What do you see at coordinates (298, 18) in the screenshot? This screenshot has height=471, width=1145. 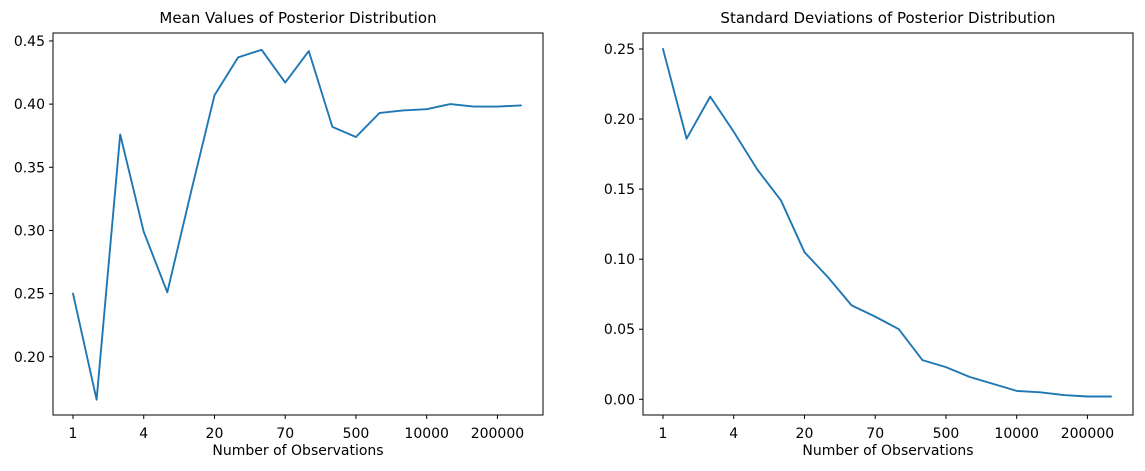 I see `mean-chart-title: Mean Values of Posterior Distribution` at bounding box center [298, 18].